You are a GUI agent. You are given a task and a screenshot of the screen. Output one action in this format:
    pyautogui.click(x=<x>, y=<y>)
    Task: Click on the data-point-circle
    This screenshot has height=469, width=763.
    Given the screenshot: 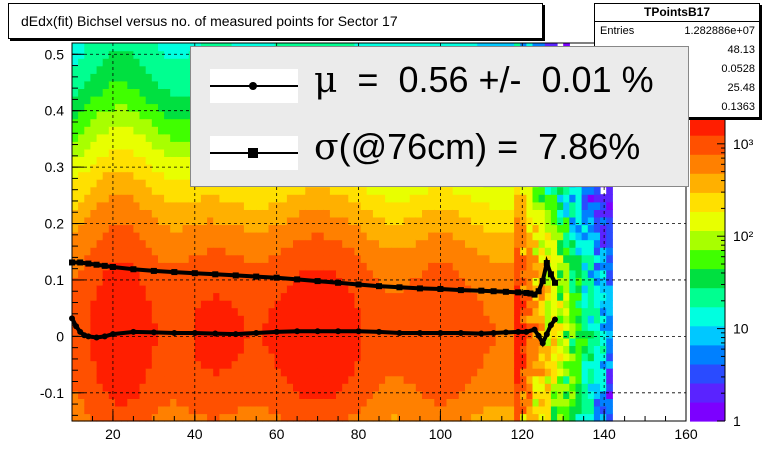 What is the action you would take?
    pyautogui.click(x=493, y=332)
    